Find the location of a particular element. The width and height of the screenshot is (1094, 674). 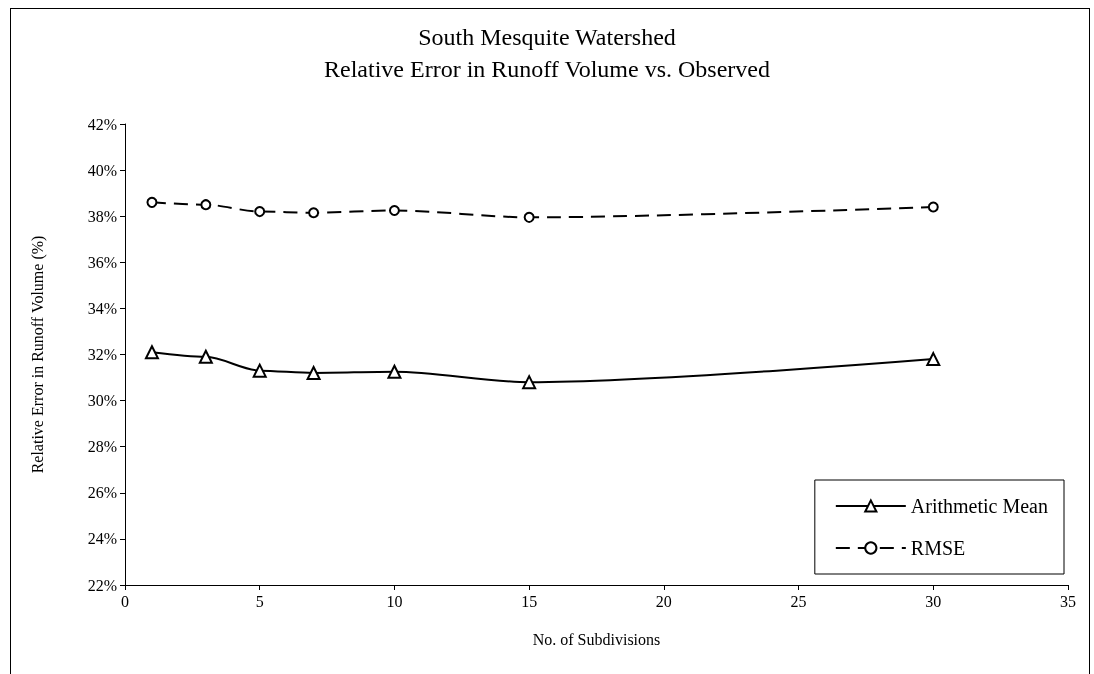

x-axis-title: No. of Subdivisions is located at coordinates (596, 639).